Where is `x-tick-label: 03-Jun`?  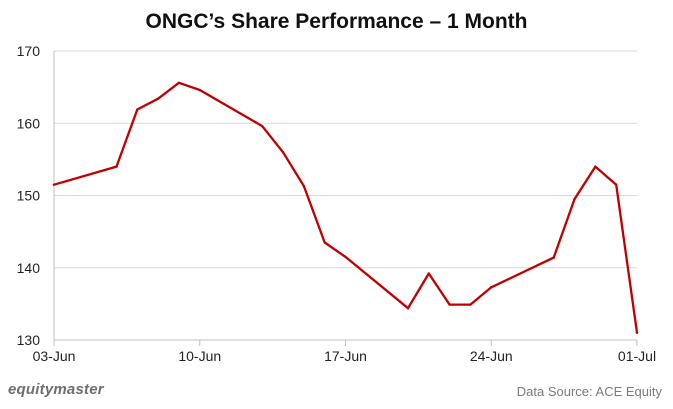 x-tick-label: 03-Jun is located at coordinates (54, 356).